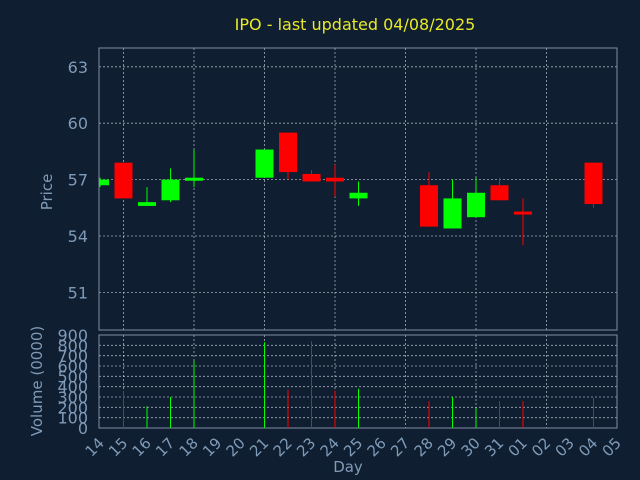 This screenshot has width=640, height=480. I want to click on day-tick-label: 29, so click(447, 447).